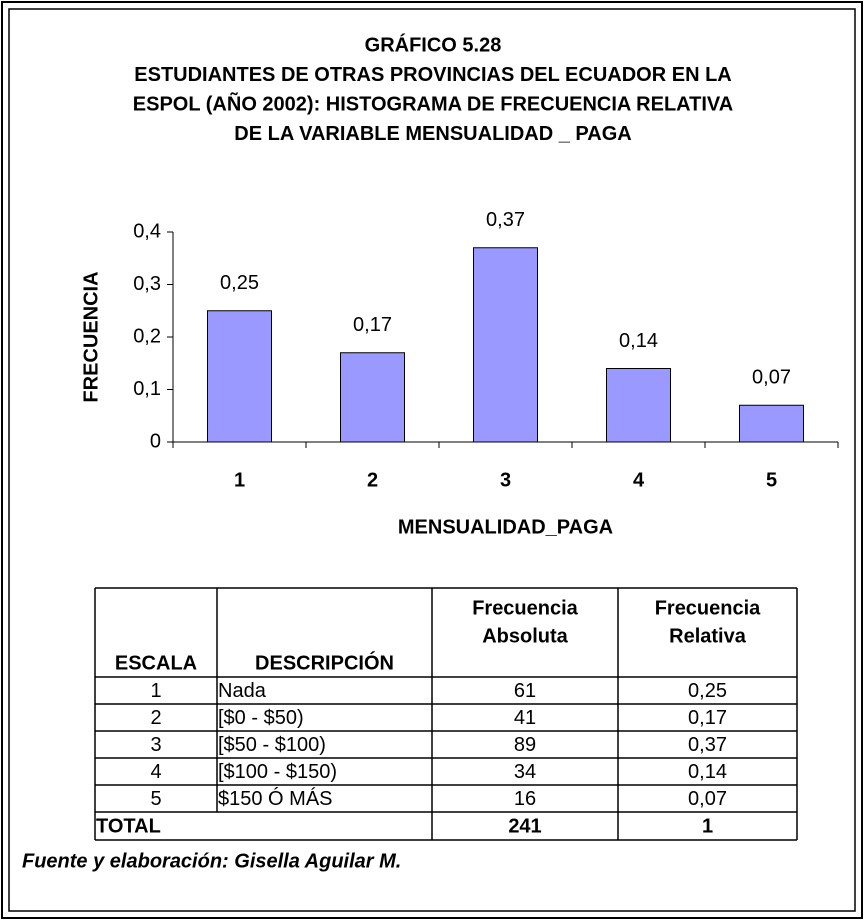  I want to click on y-tick-label: 0,1, so click(147, 389).